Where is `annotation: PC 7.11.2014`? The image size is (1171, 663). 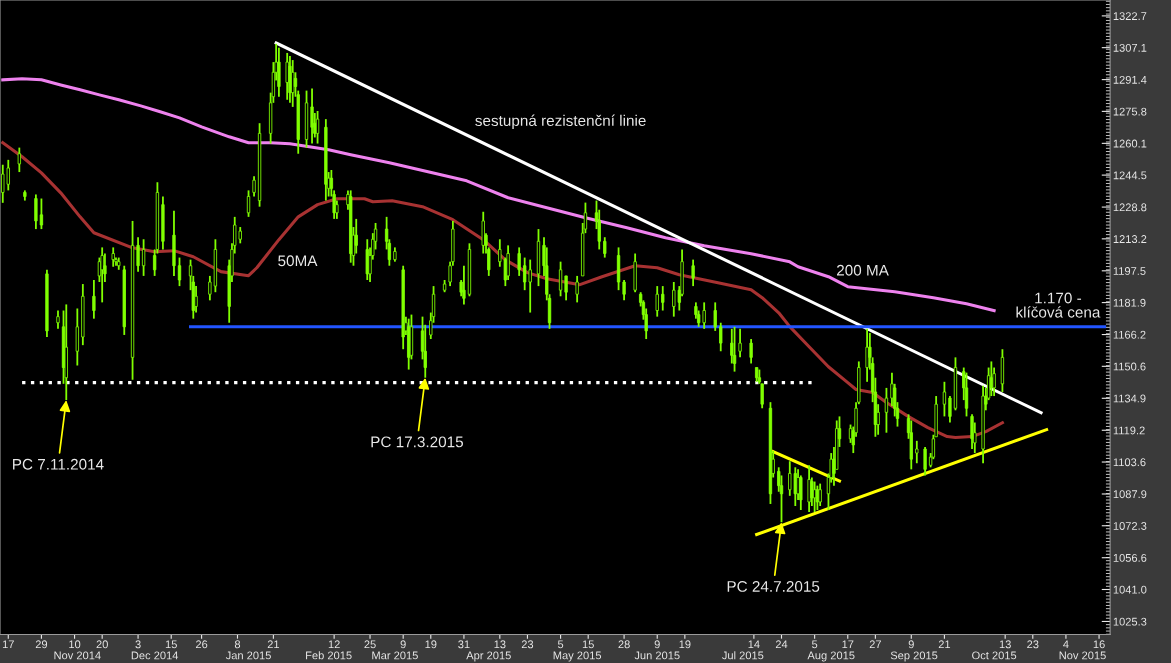
annotation: PC 7.11.2014 is located at coordinates (58, 464).